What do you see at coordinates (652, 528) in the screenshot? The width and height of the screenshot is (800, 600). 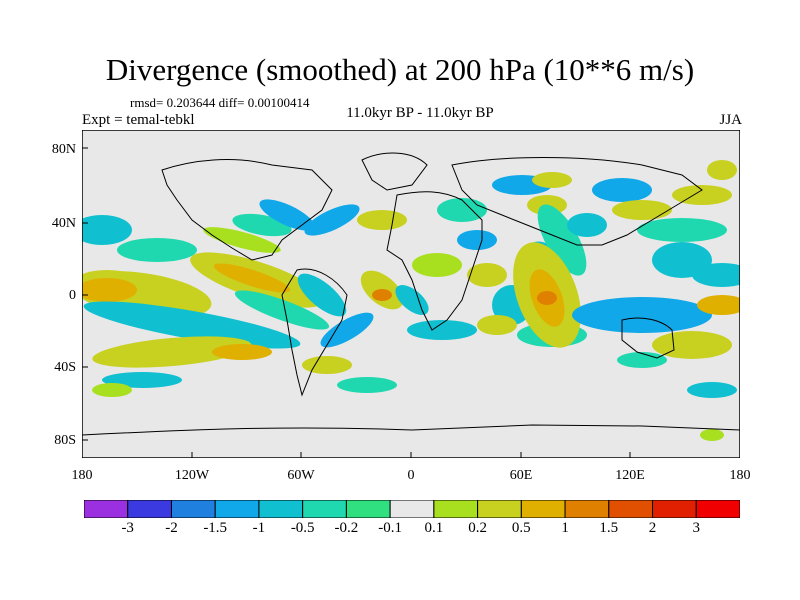 I see `colorbar-label: 2` at bounding box center [652, 528].